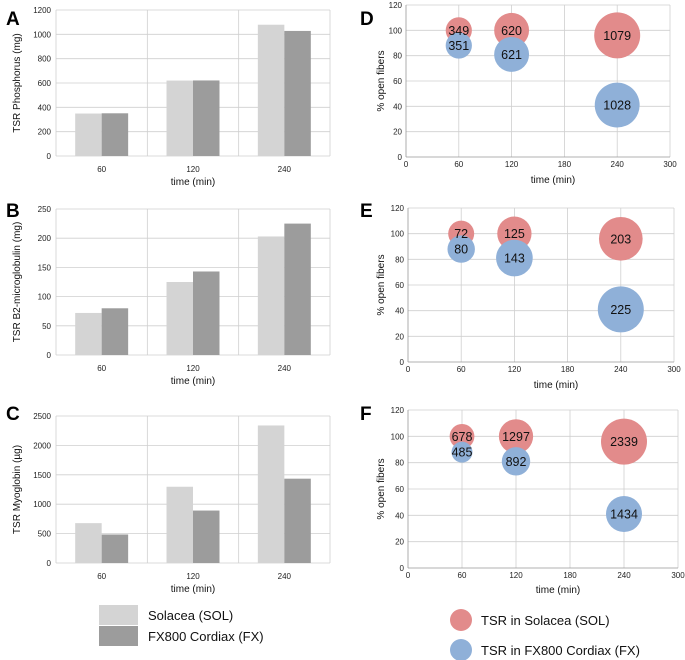  I want to click on y-tick-label: 150, so click(45, 267).